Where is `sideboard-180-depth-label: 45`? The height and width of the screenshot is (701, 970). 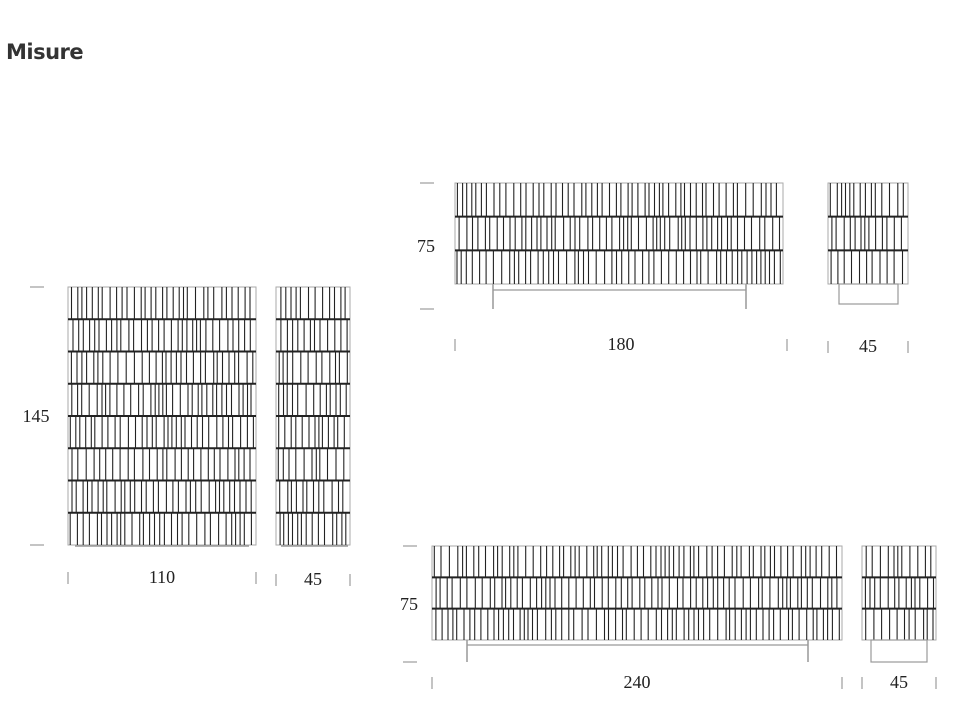 sideboard-180-depth-label: 45 is located at coordinates (868, 346).